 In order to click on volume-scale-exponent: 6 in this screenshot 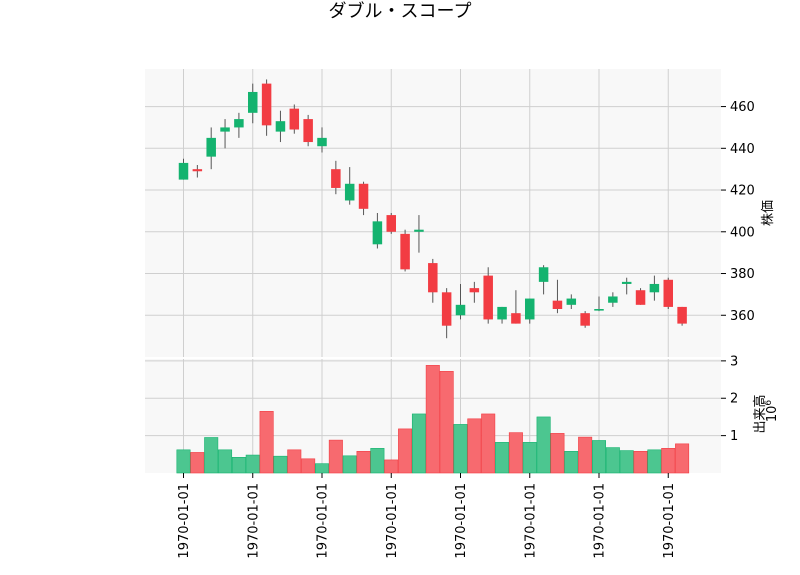, I will do `click(769, 403)`.